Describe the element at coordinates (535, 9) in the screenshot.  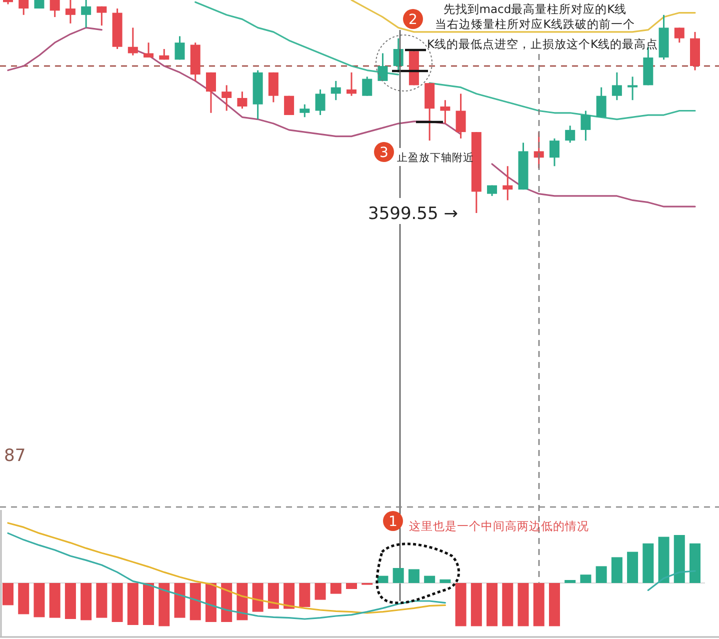
I see `annotation: 先找到macd最高量柱所对应的K线` at that location.